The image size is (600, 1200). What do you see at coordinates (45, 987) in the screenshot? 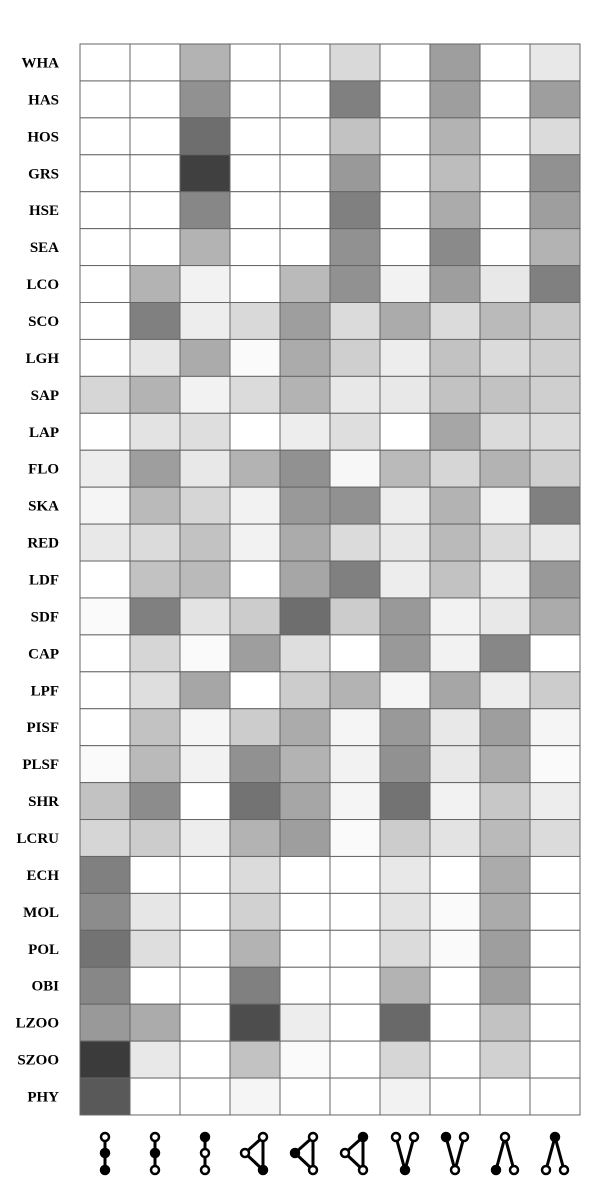
I see `row-label-obi: OBI` at bounding box center [45, 987].